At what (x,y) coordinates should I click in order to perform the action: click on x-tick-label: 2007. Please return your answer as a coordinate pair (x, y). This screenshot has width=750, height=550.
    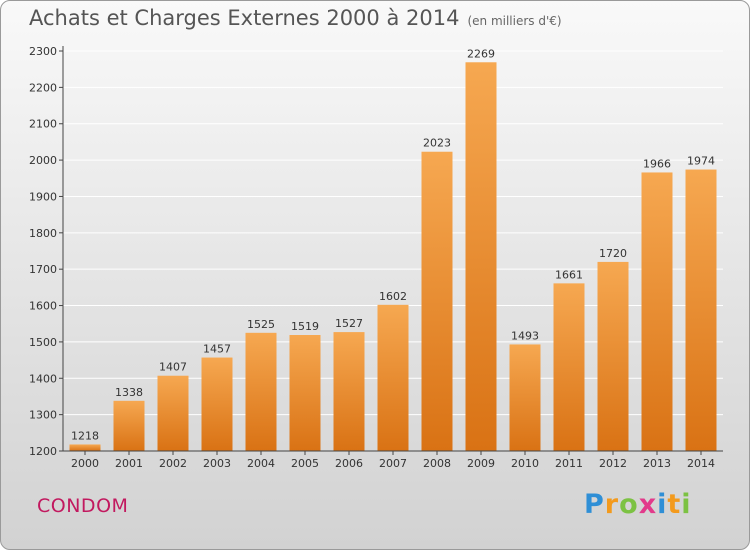
    Looking at the image, I should click on (393, 463).